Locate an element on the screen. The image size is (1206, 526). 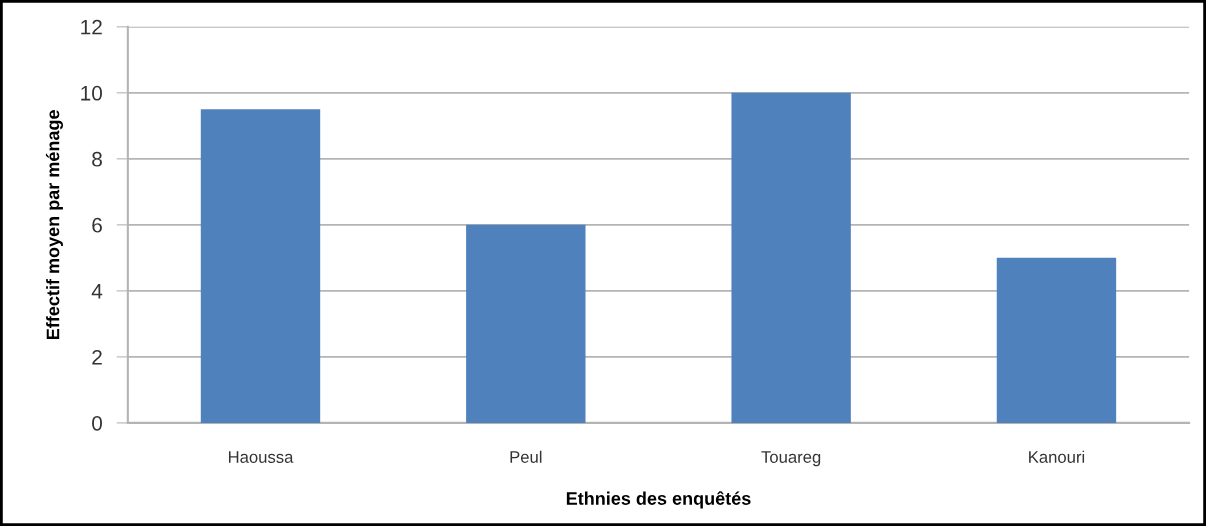
x-tick-label: Peul is located at coordinates (526, 456).